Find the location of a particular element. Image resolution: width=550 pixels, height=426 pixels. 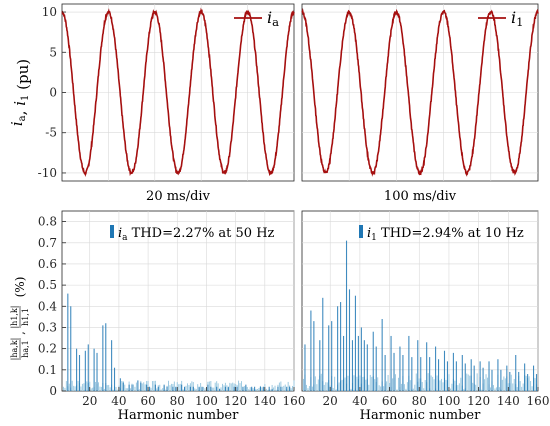

tl-ytick-label: 0 is located at coordinates (53, 93).